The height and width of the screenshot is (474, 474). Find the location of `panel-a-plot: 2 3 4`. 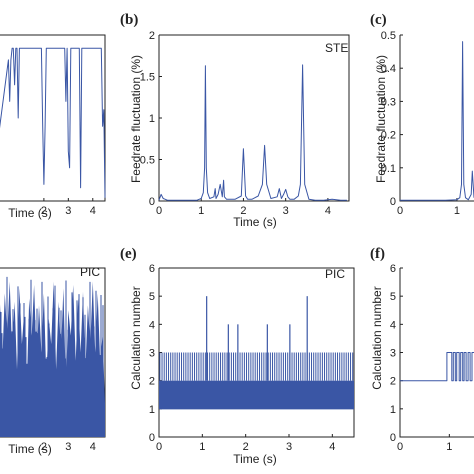

panel-a-plot: 2 3 4 is located at coordinates (53, 125).